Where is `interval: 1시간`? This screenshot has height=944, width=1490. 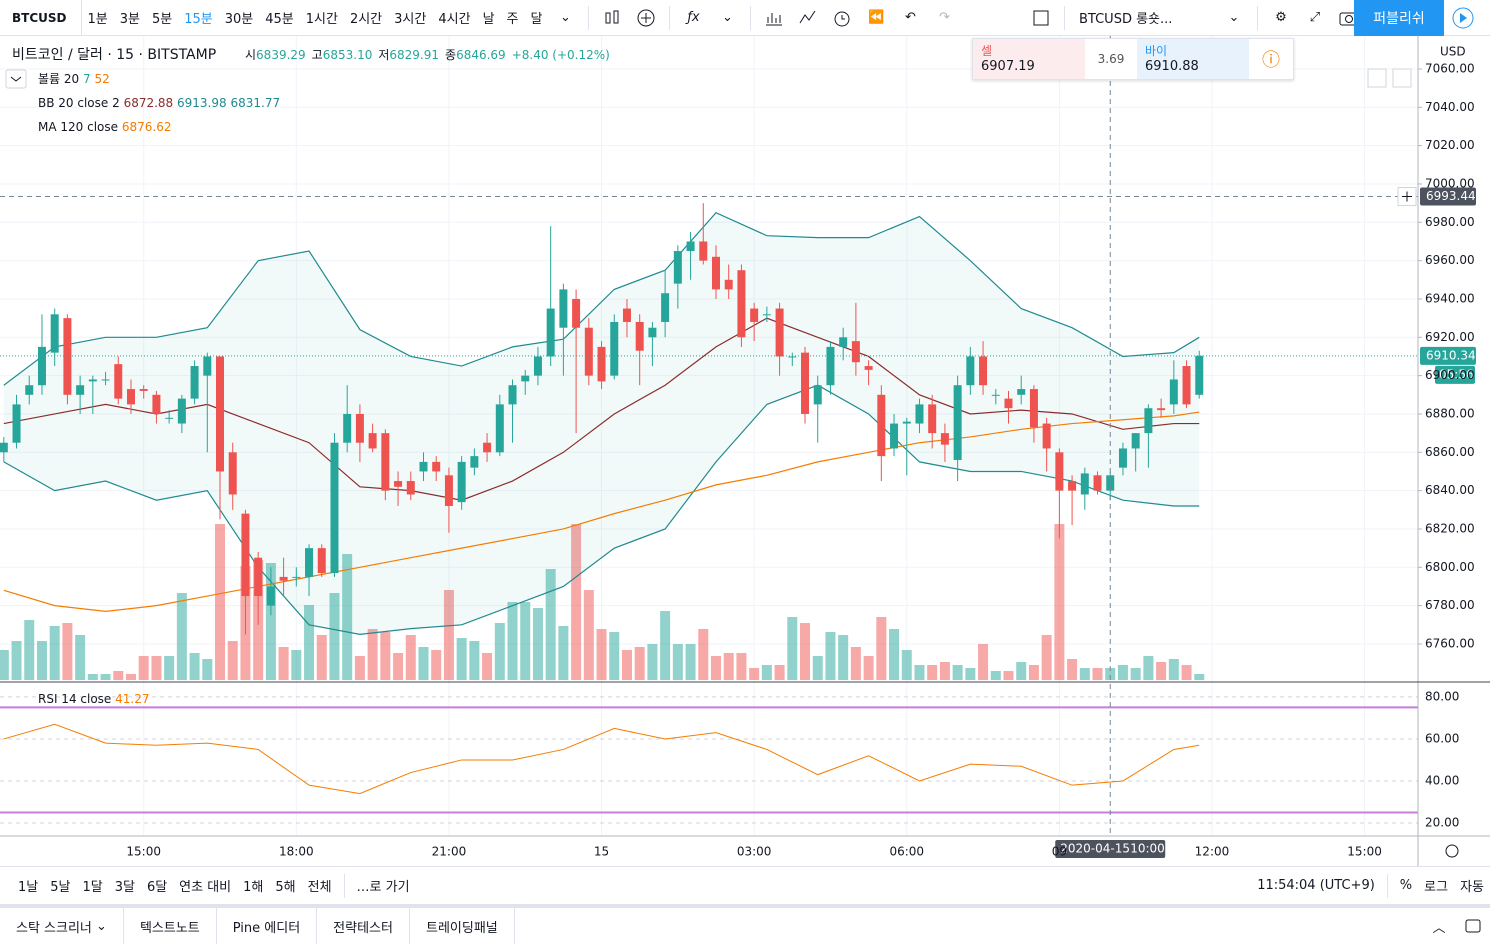 interval: 1시간 is located at coordinates (321, 19).